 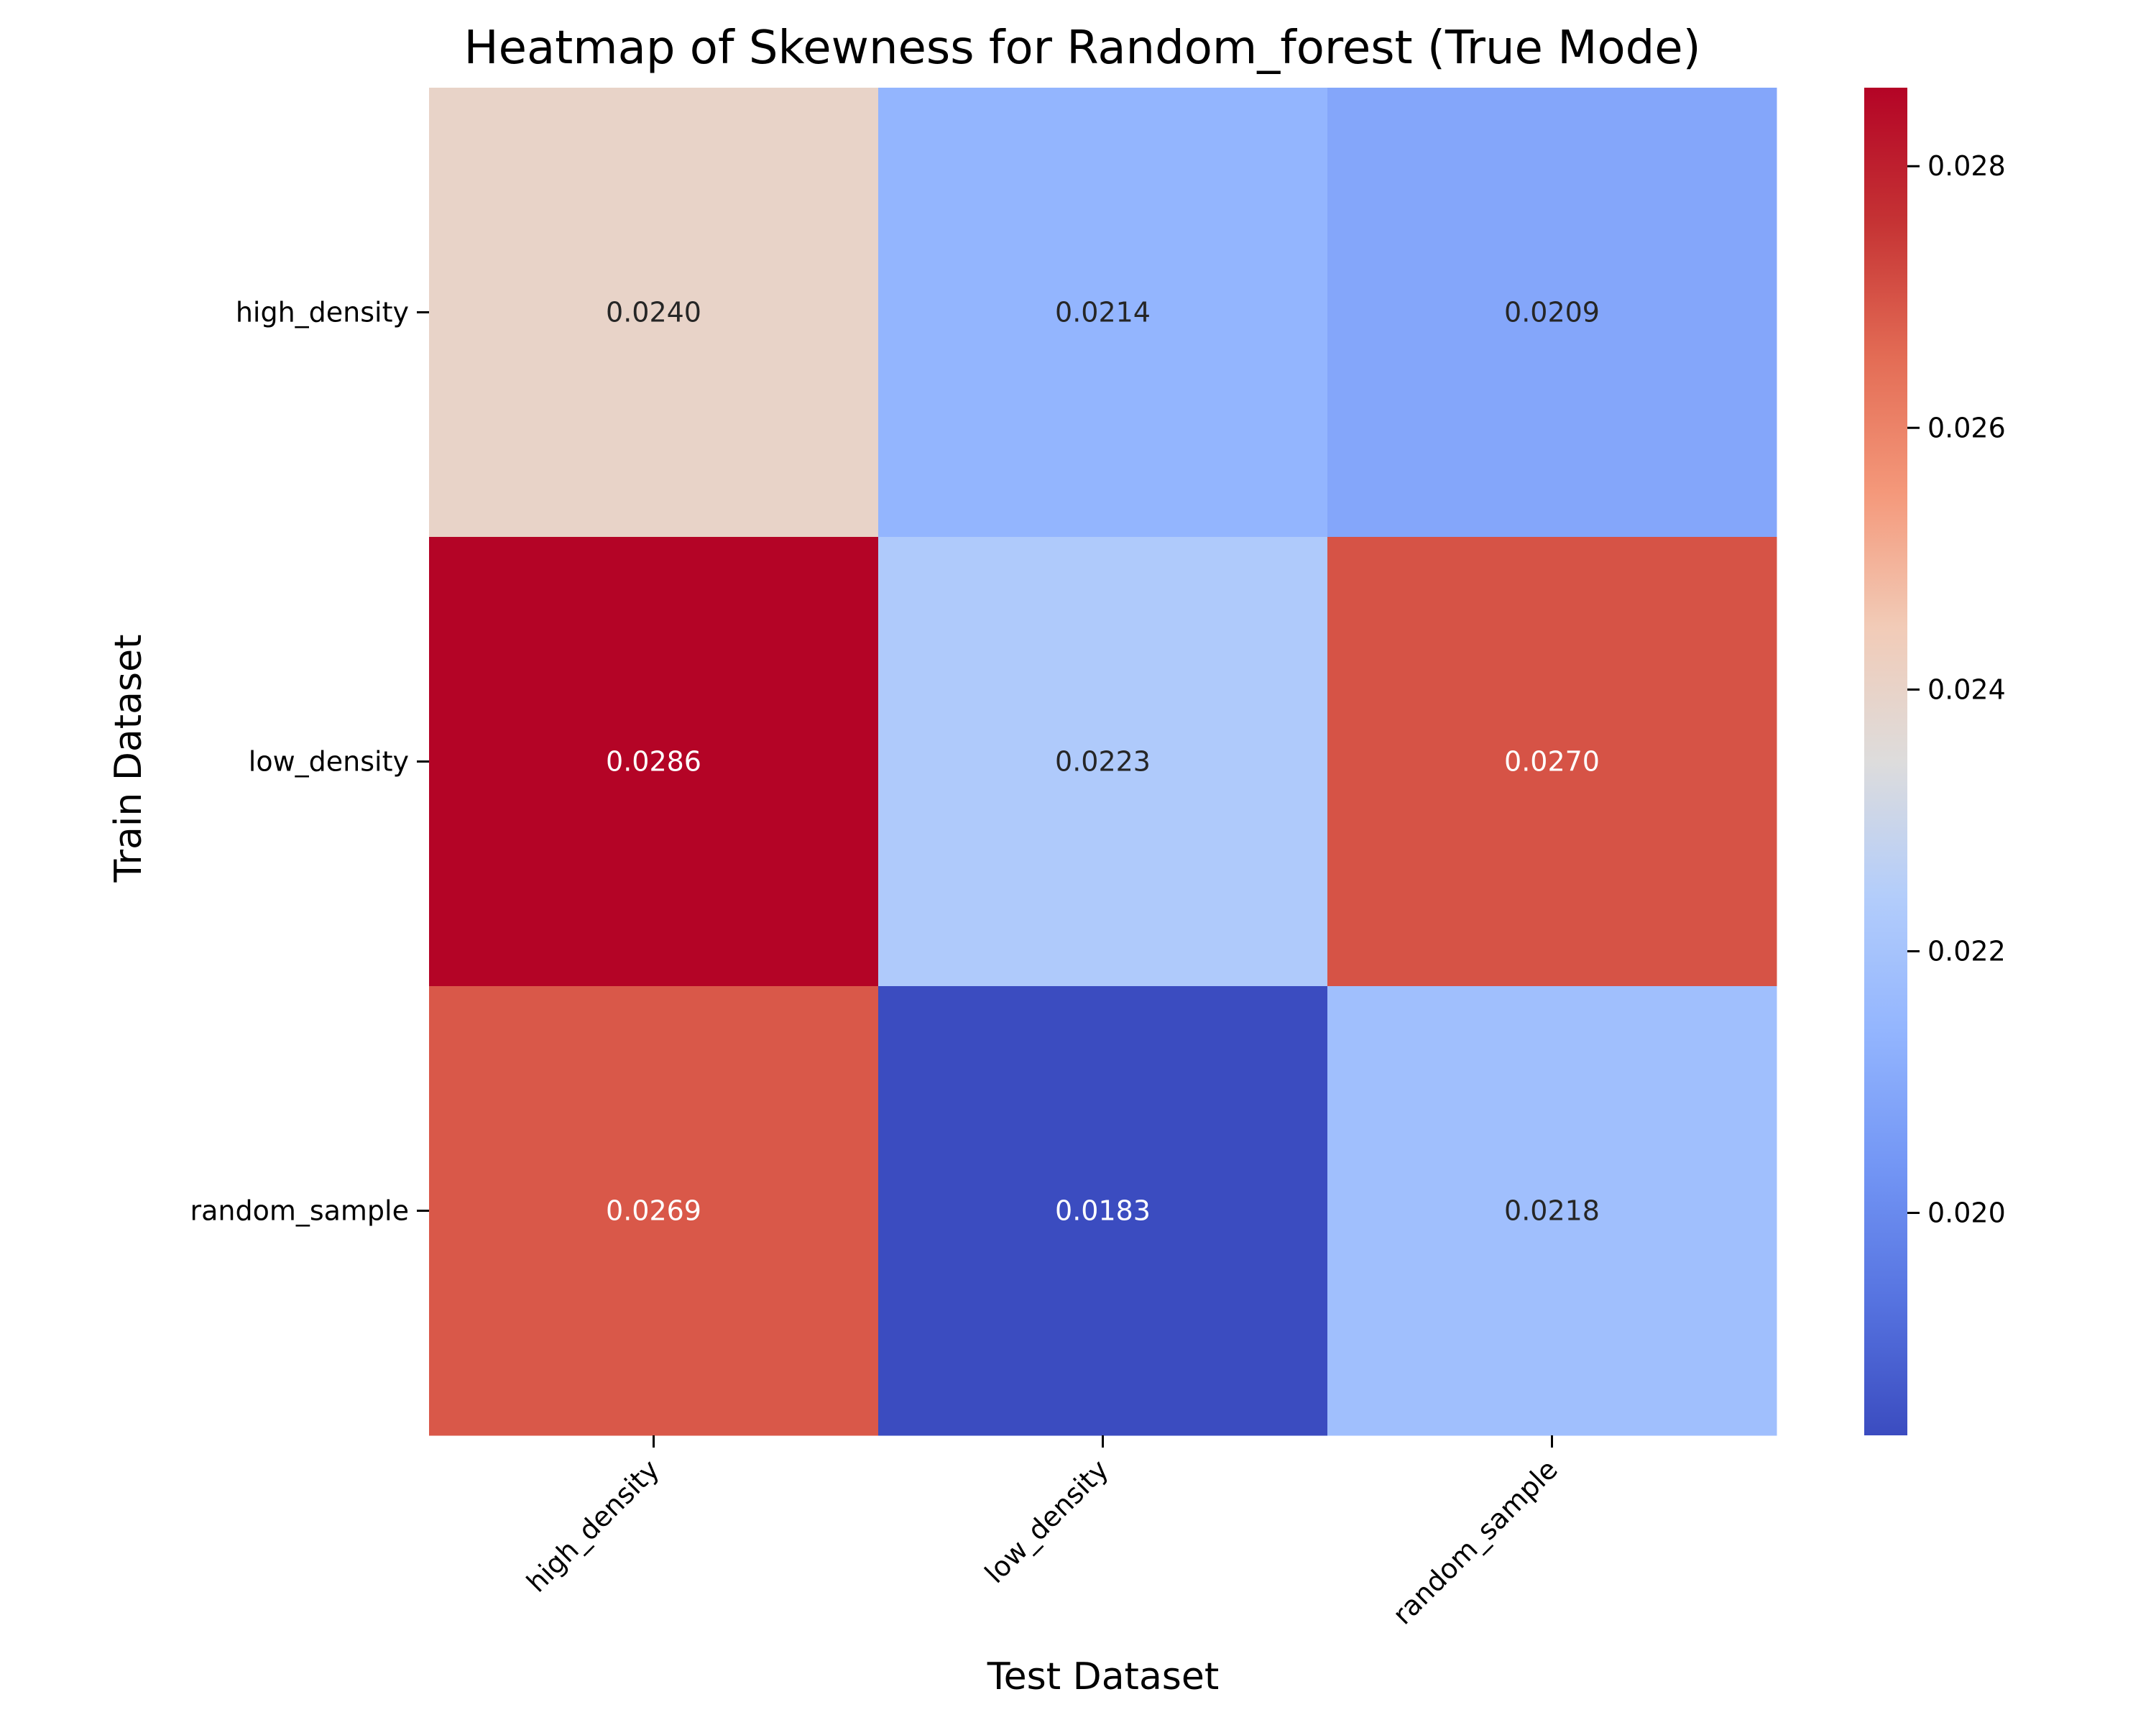 I want to click on colorbar-tick-label: 0.026, so click(x=1966, y=427).